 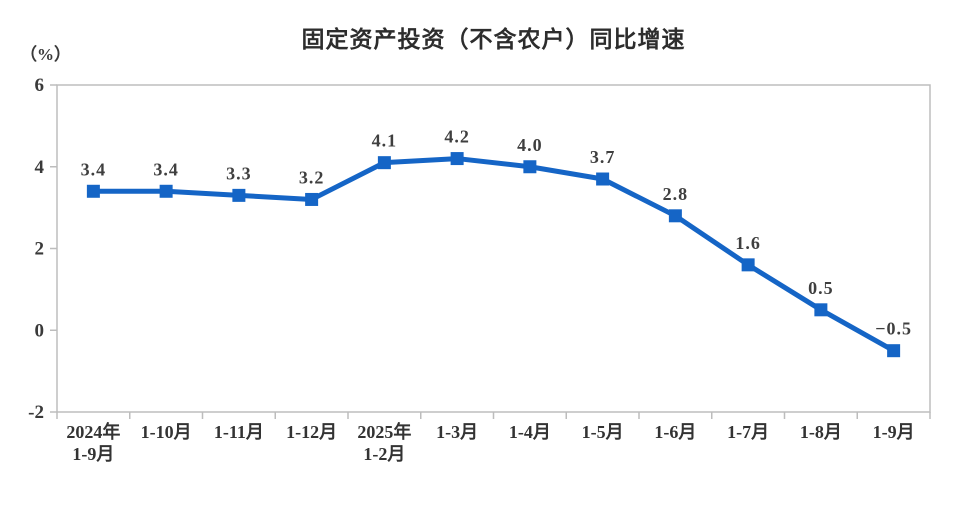 What do you see at coordinates (530, 145) in the screenshot?
I see `data-value-label: 4.0` at bounding box center [530, 145].